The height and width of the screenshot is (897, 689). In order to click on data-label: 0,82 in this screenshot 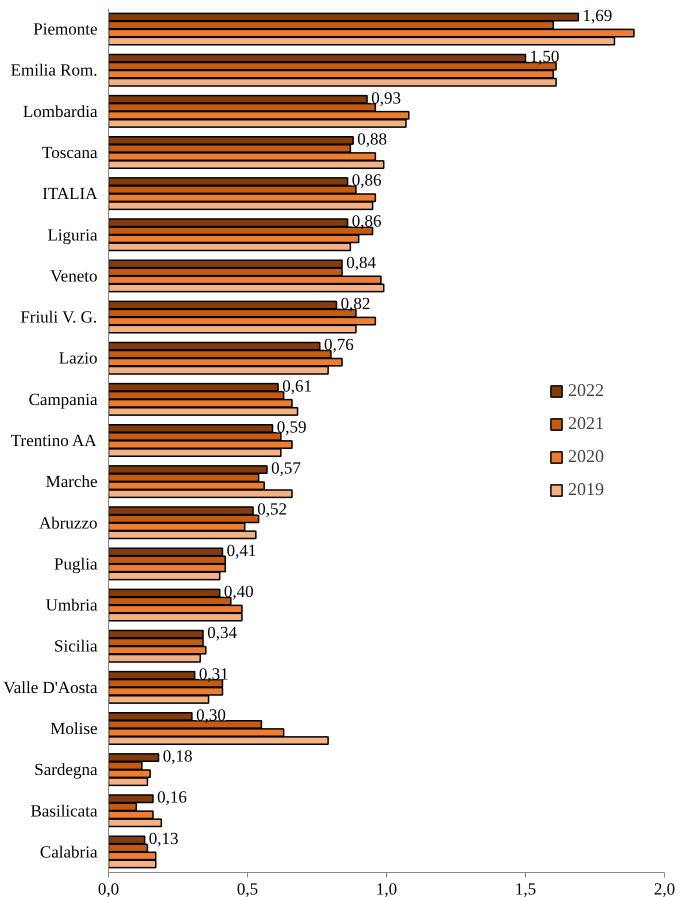, I will do `click(355, 303)`.